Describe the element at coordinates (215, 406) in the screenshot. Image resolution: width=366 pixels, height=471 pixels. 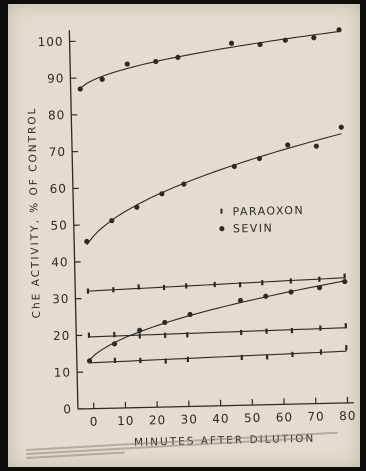
I see `x-axis-line` at that location.